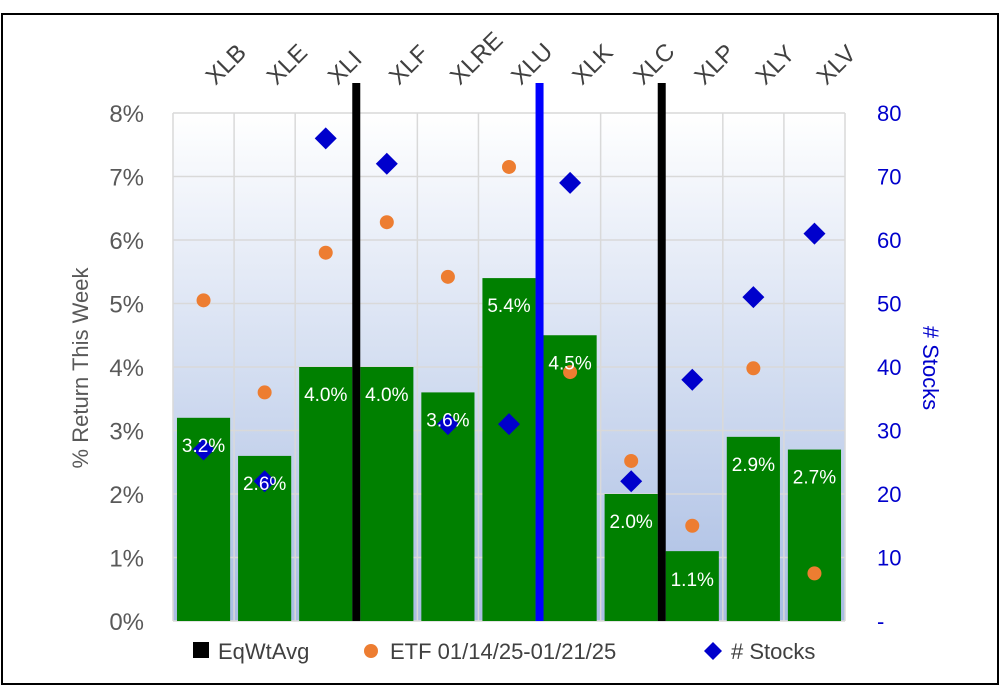  What do you see at coordinates (80, 368) in the screenshot?
I see `y-axis-title: % Return This Week` at bounding box center [80, 368].